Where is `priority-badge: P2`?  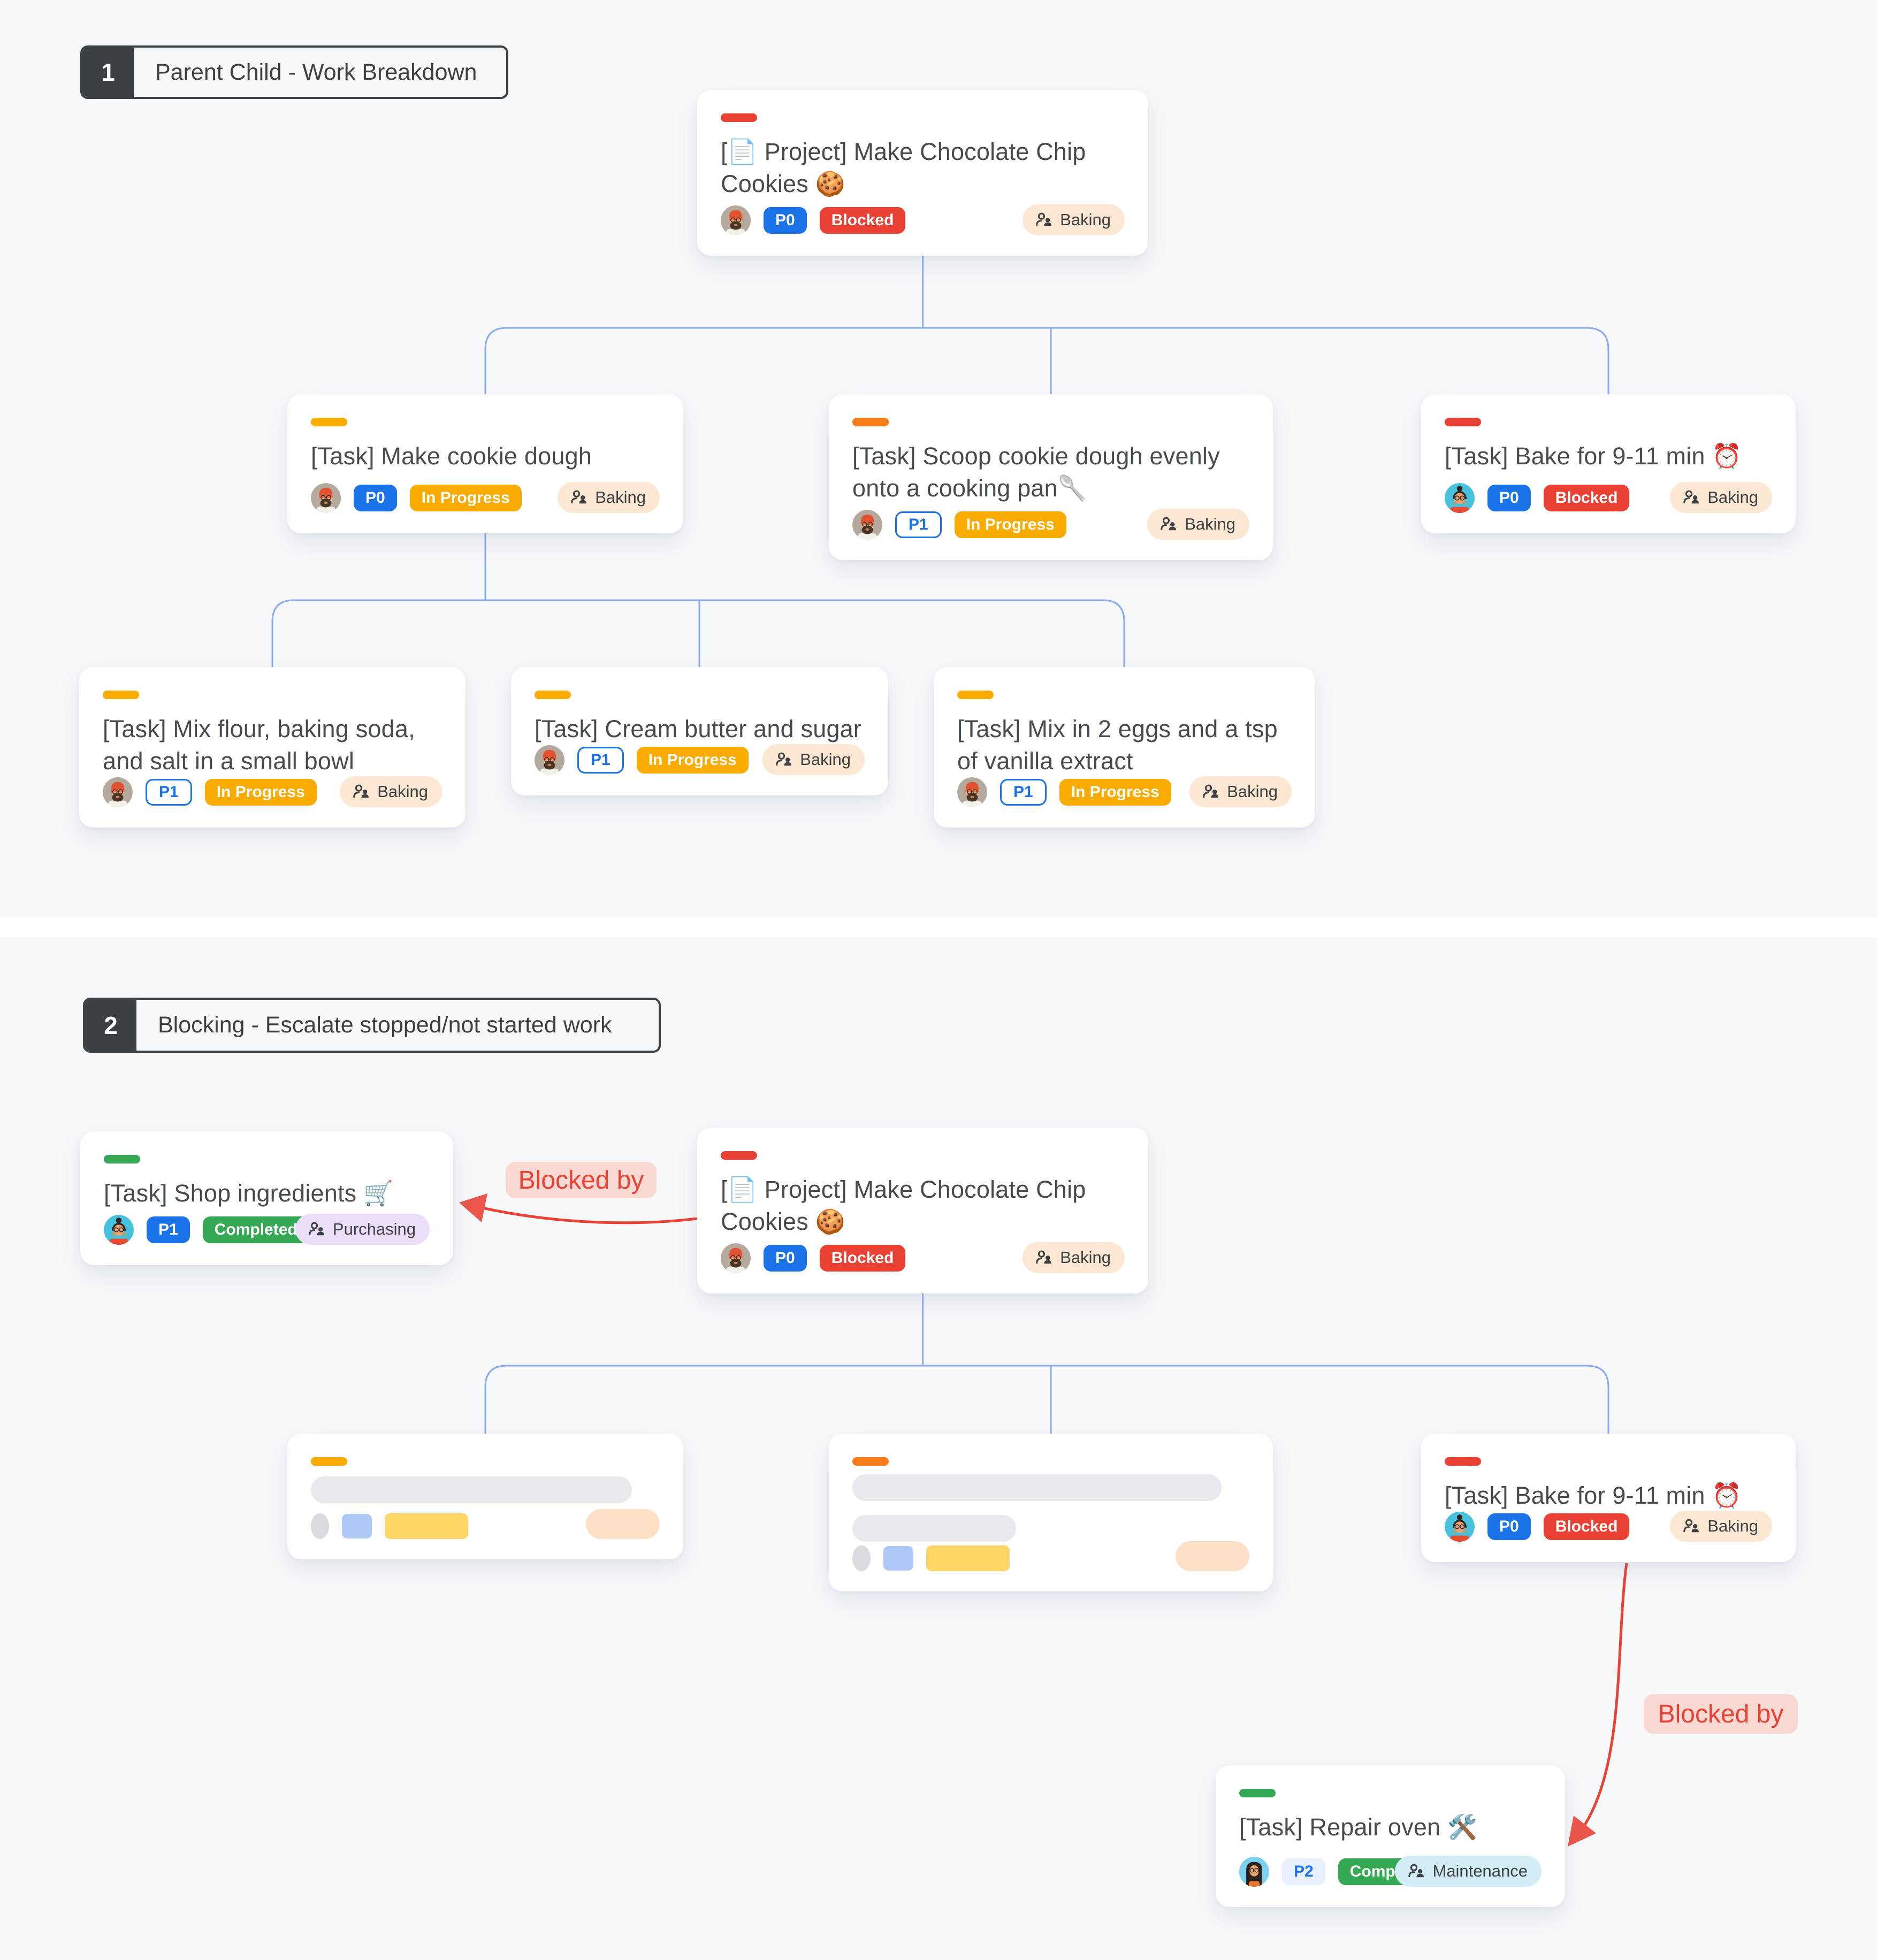 priority-badge: P2 is located at coordinates (1303, 1871).